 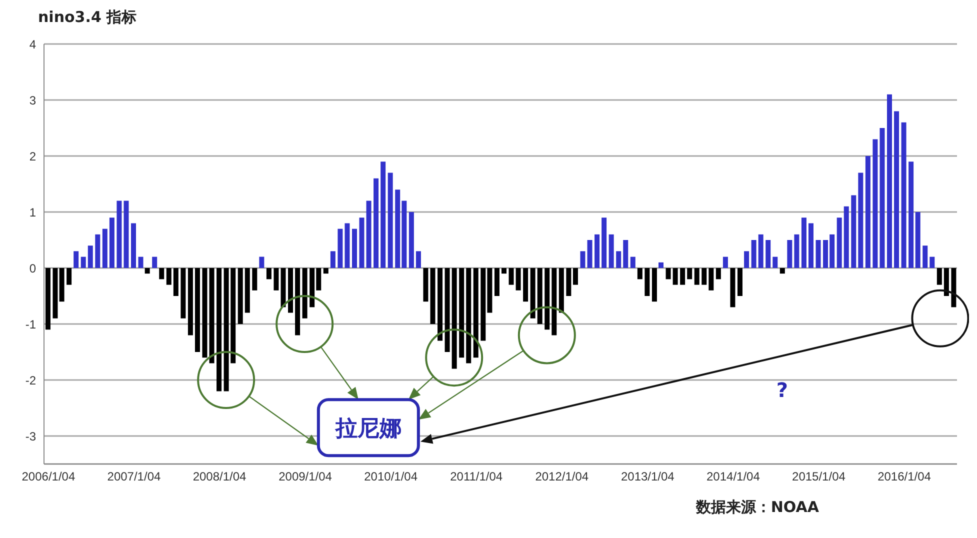 I want to click on annotation: 拉尼娜, so click(x=368, y=429).